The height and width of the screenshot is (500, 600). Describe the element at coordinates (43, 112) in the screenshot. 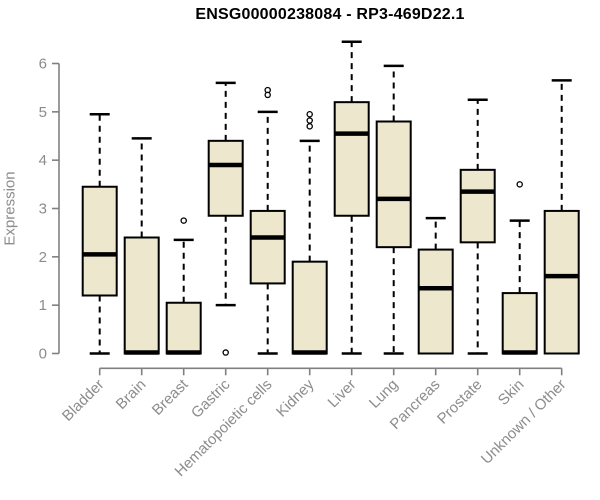

I see `y-tick-label: 5` at that location.